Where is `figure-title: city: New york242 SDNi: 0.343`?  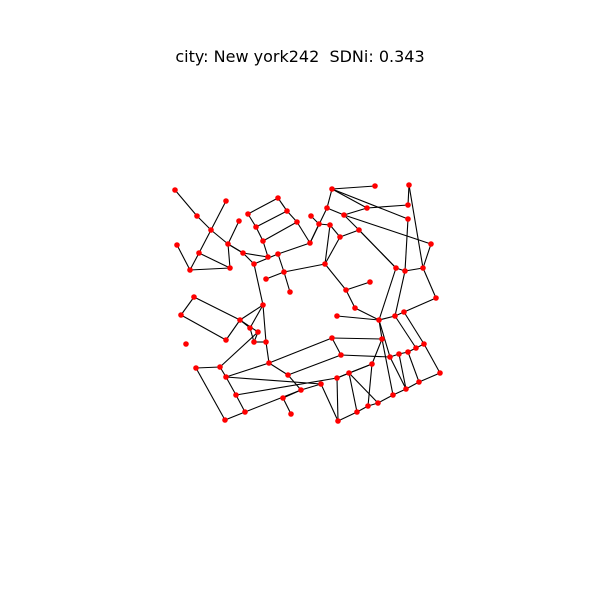 figure-title: city: New york242 SDNi: 0.343 is located at coordinates (300, 56).